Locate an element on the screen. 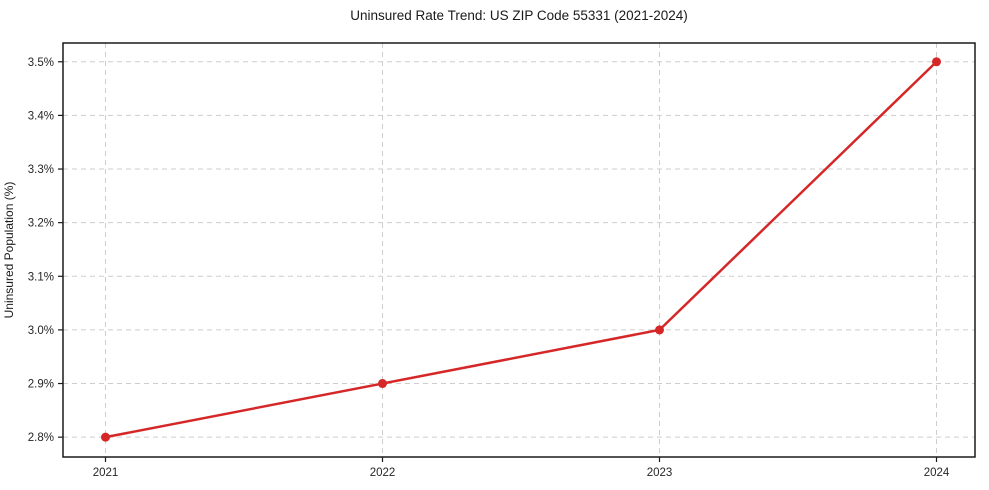 The image size is (989, 490). y-tick-label: 2.9% is located at coordinates (41, 385).